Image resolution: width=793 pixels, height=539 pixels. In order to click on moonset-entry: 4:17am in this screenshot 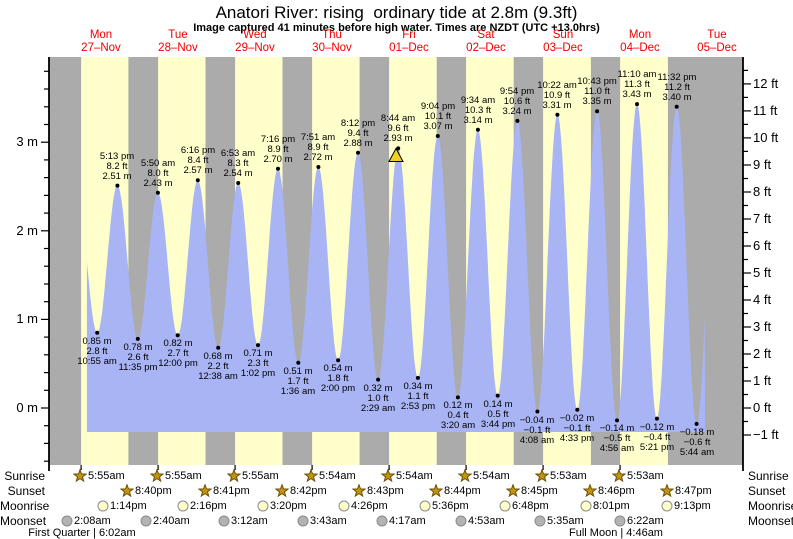, I will do `click(401, 521)`.